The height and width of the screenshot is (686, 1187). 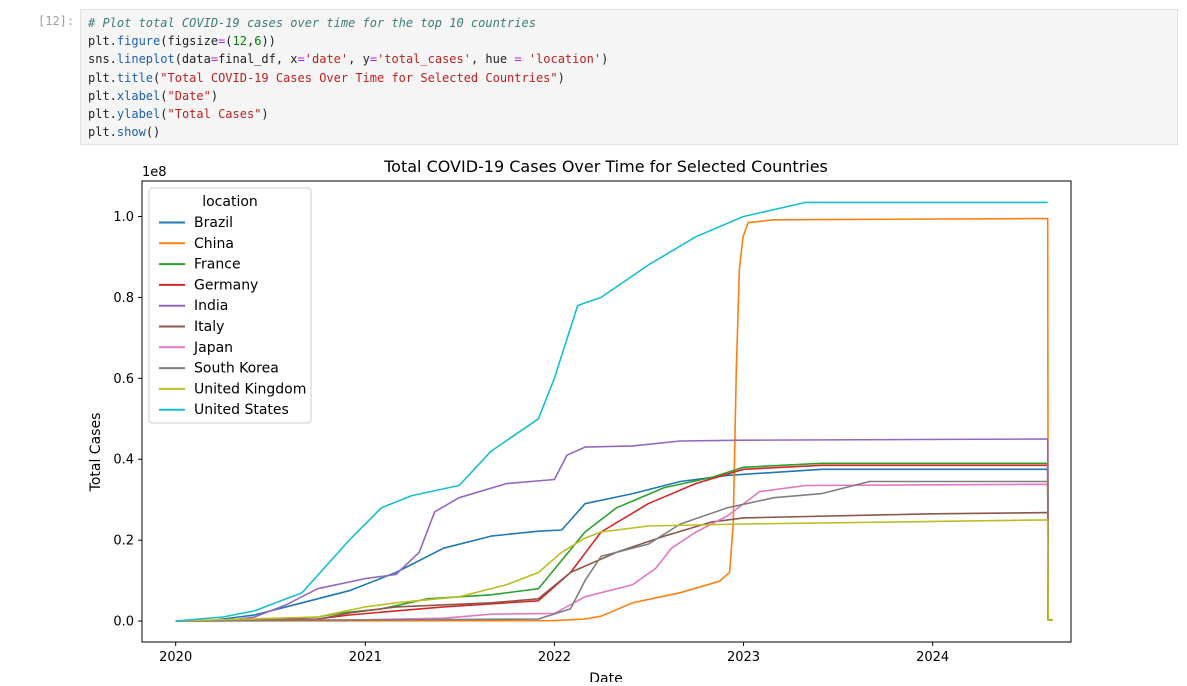 I want to click on legend-title: location, so click(x=230, y=202).